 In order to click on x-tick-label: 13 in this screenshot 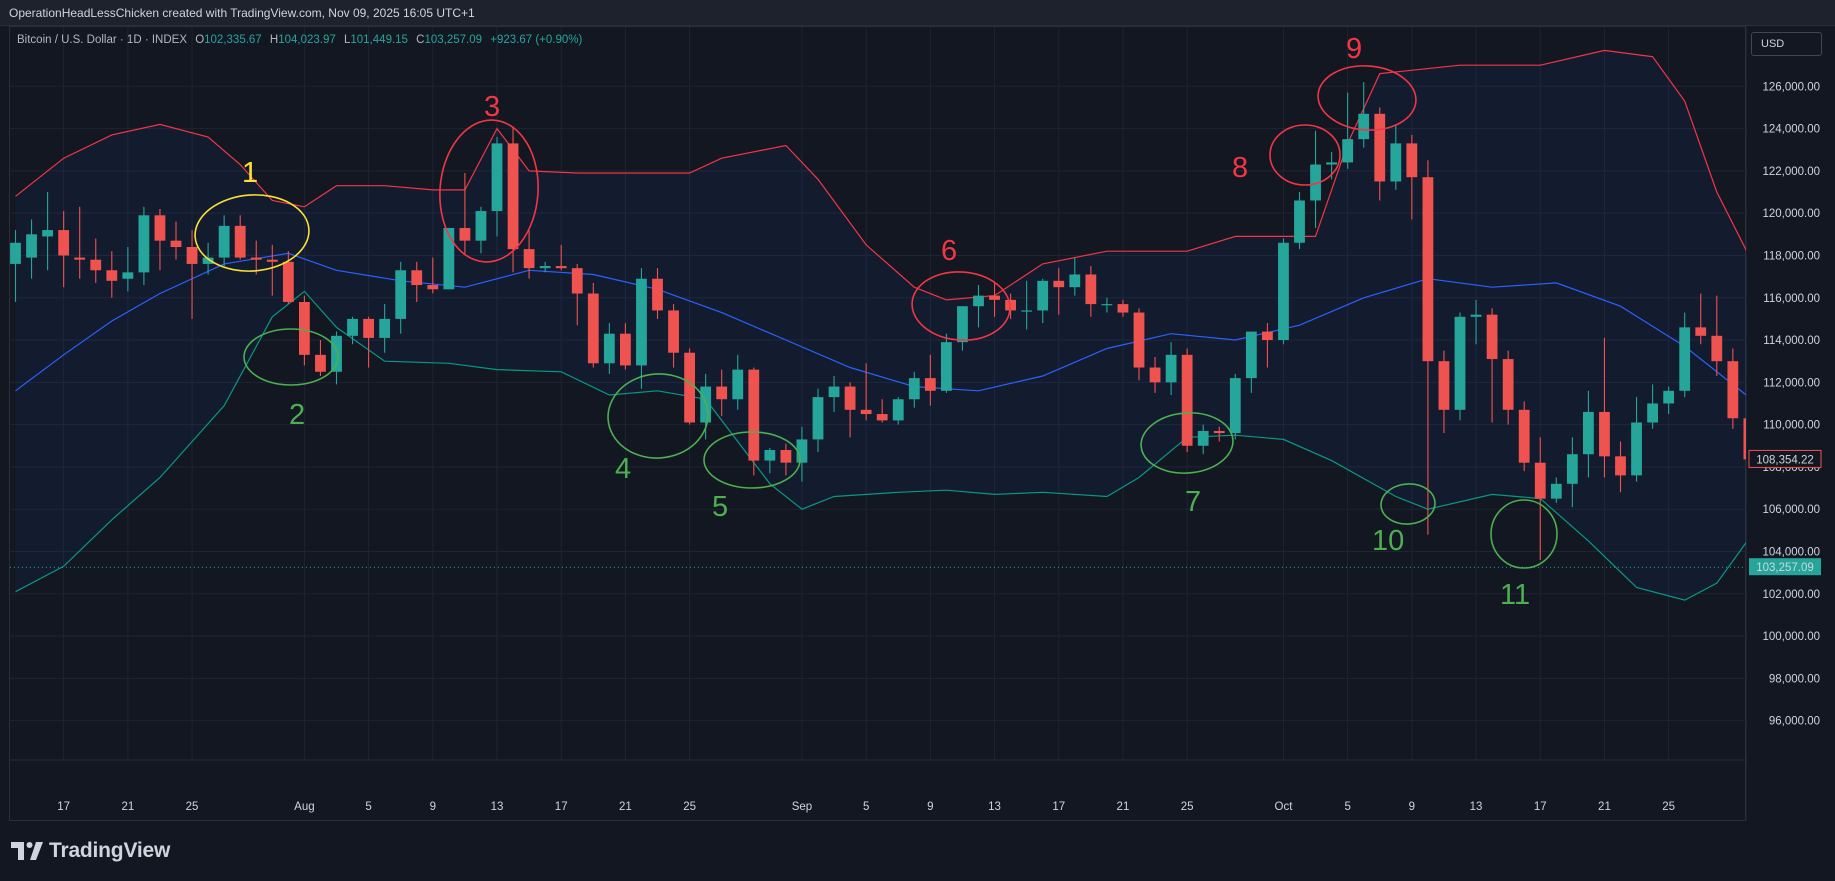, I will do `click(994, 807)`.